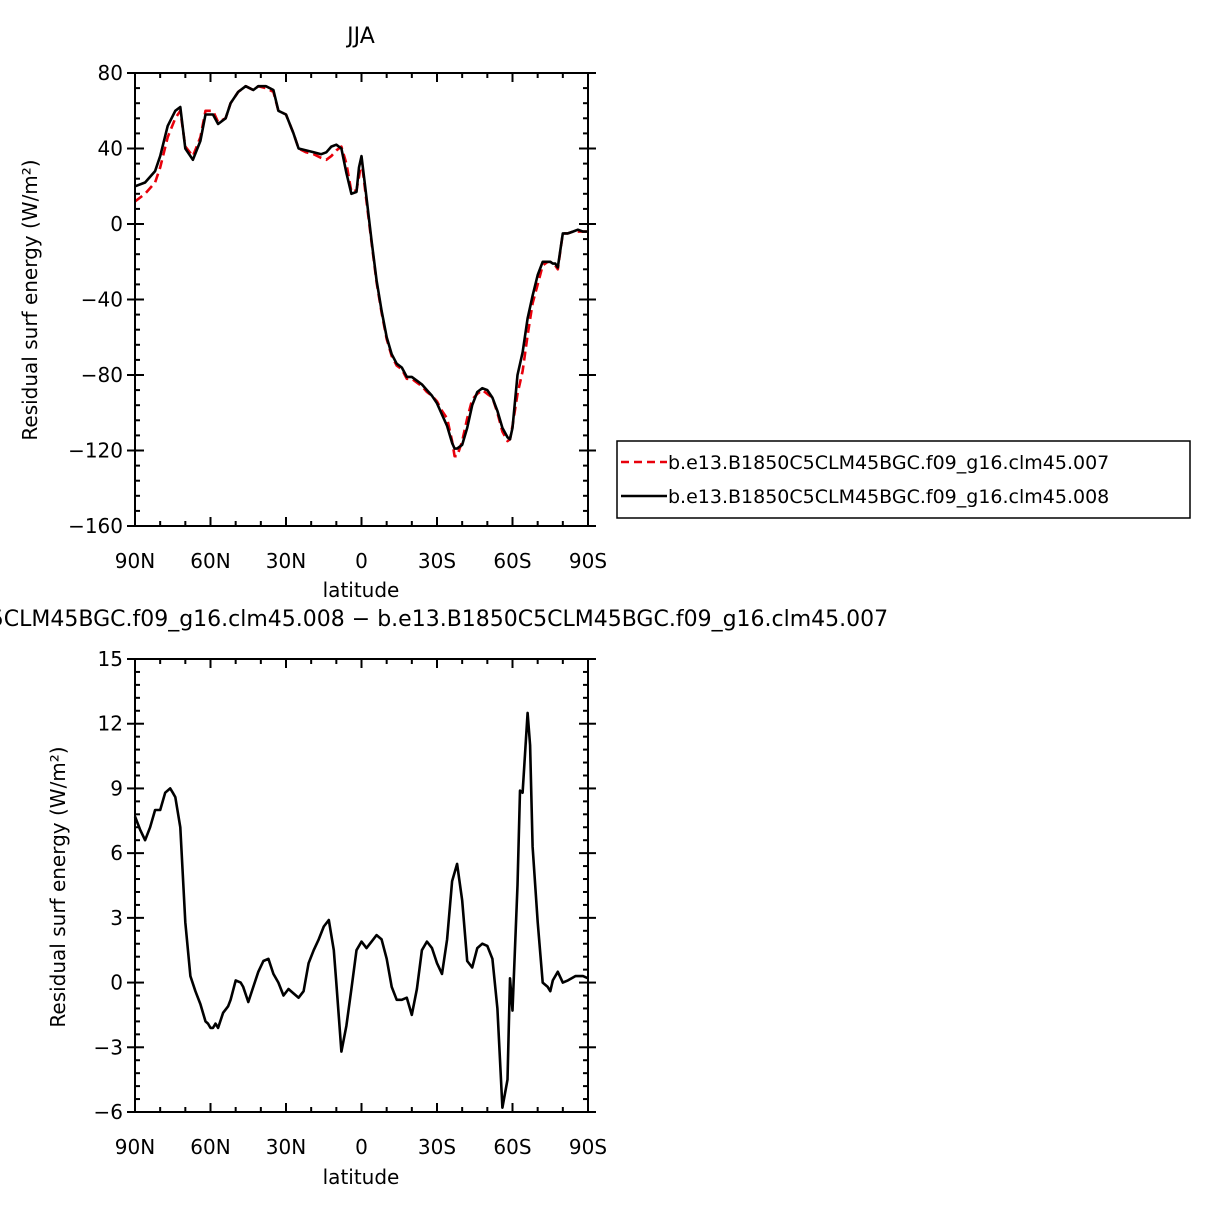 The height and width of the screenshot is (1208, 1208). Describe the element at coordinates (95, 451) in the screenshot. I see `top-y-tick-label: −120` at that location.